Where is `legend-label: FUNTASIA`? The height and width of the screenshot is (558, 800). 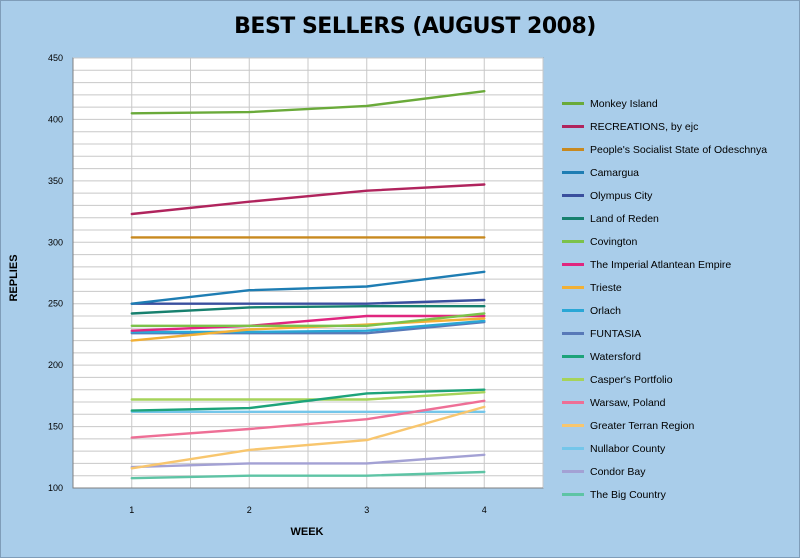 legend-label: FUNTASIA is located at coordinates (616, 333).